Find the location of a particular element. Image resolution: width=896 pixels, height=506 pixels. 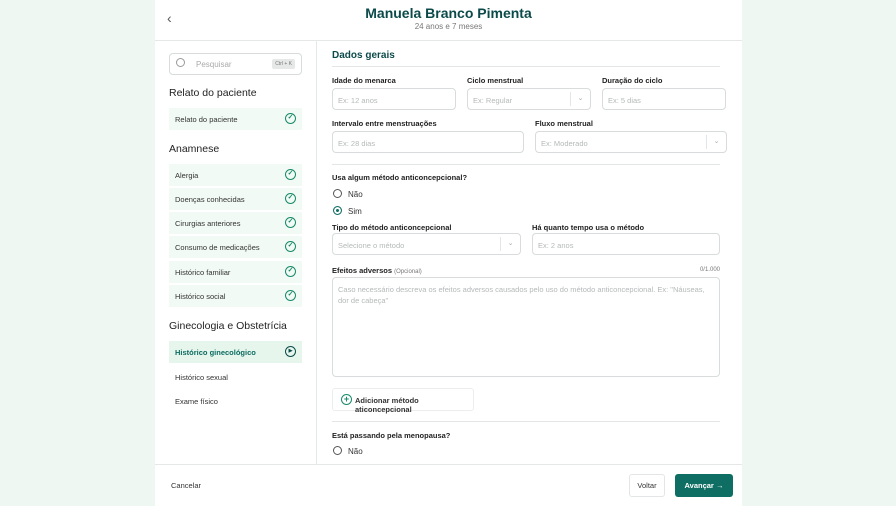

label: Efeitos adversos (Opcional) is located at coordinates (377, 270).